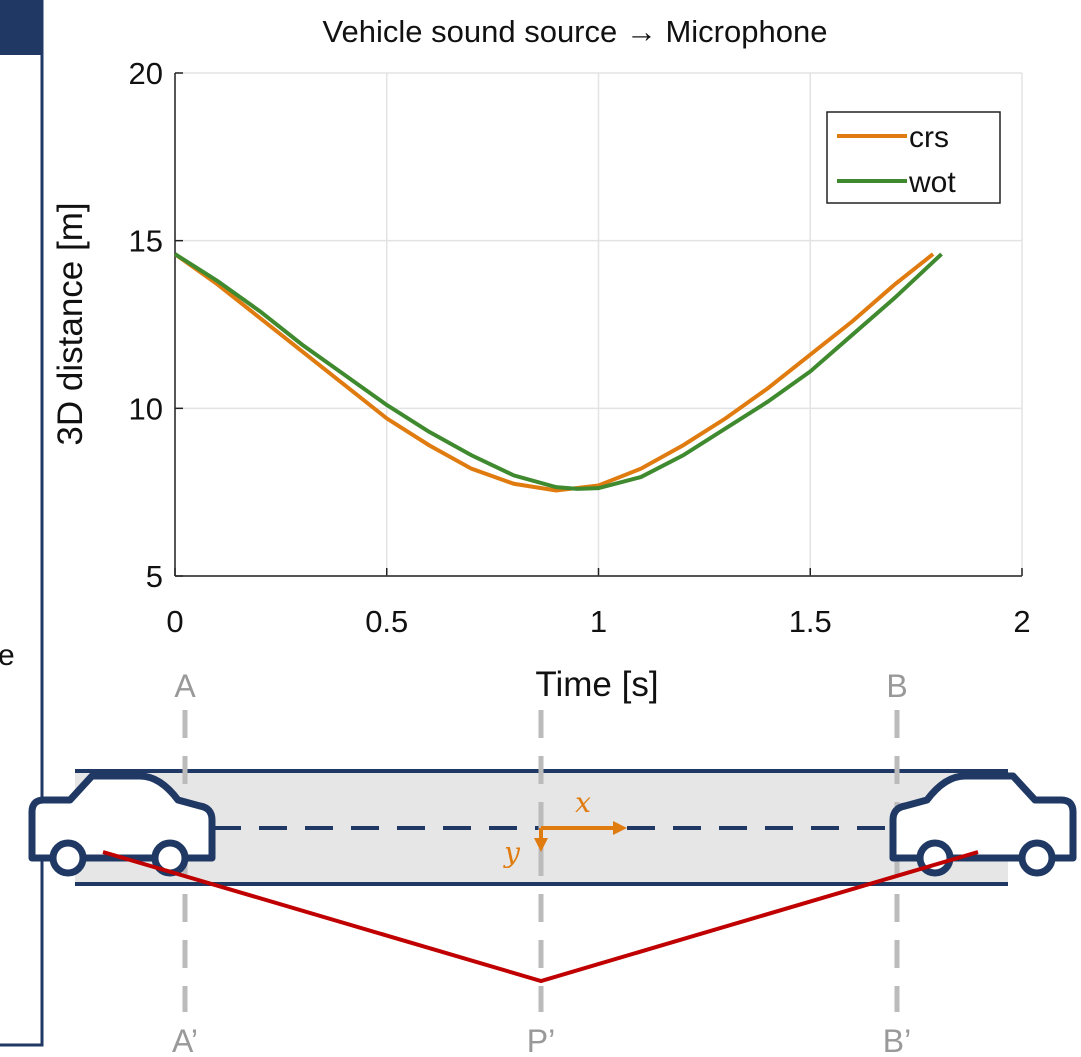 This screenshot has height=1057, width=1081. What do you see at coordinates (598, 621) in the screenshot?
I see `x-tick-label: 1` at bounding box center [598, 621].